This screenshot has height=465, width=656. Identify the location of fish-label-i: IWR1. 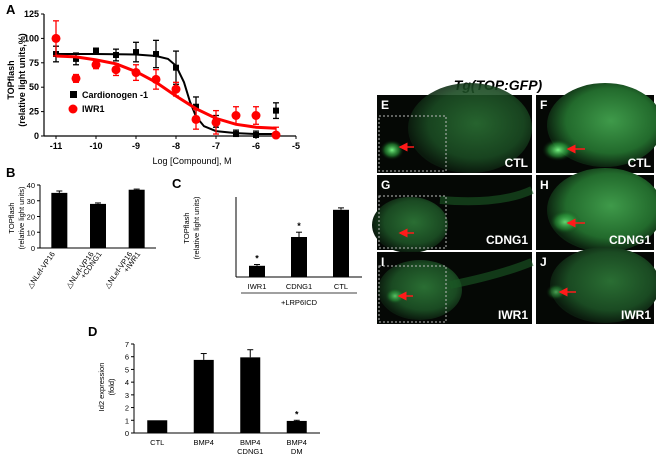
(513, 315).